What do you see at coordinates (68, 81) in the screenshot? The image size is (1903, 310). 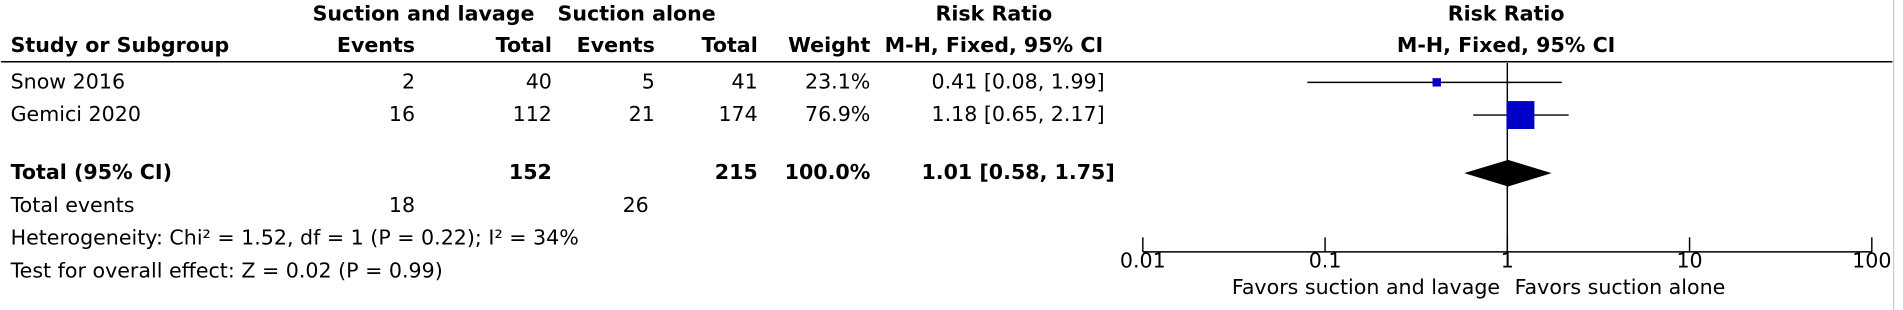 I see `cell-name: Snow 2016` at bounding box center [68, 81].